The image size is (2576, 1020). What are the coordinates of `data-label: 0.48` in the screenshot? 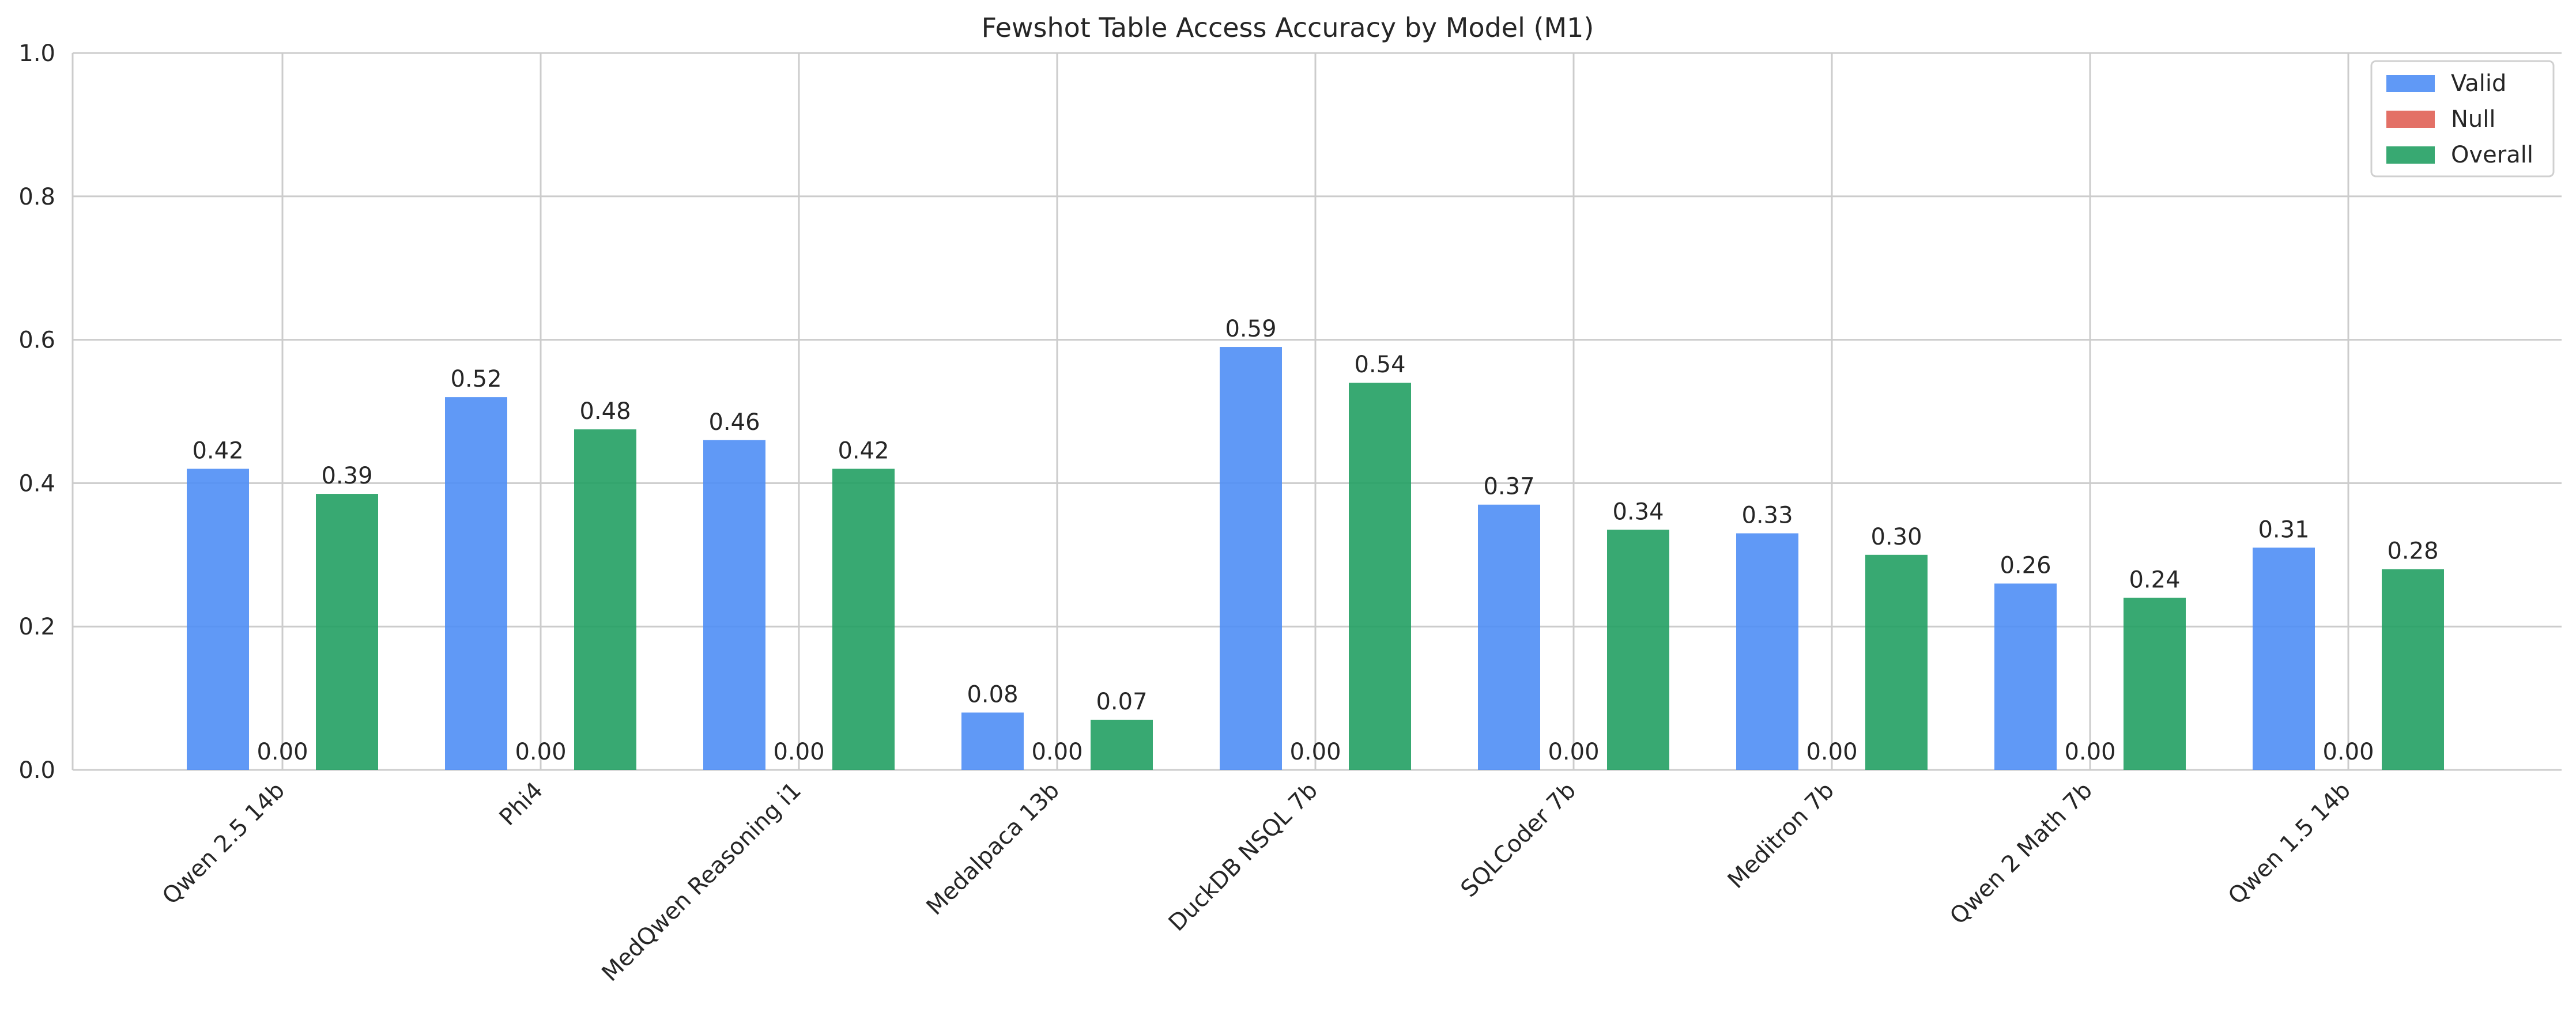 It's located at (605, 412).